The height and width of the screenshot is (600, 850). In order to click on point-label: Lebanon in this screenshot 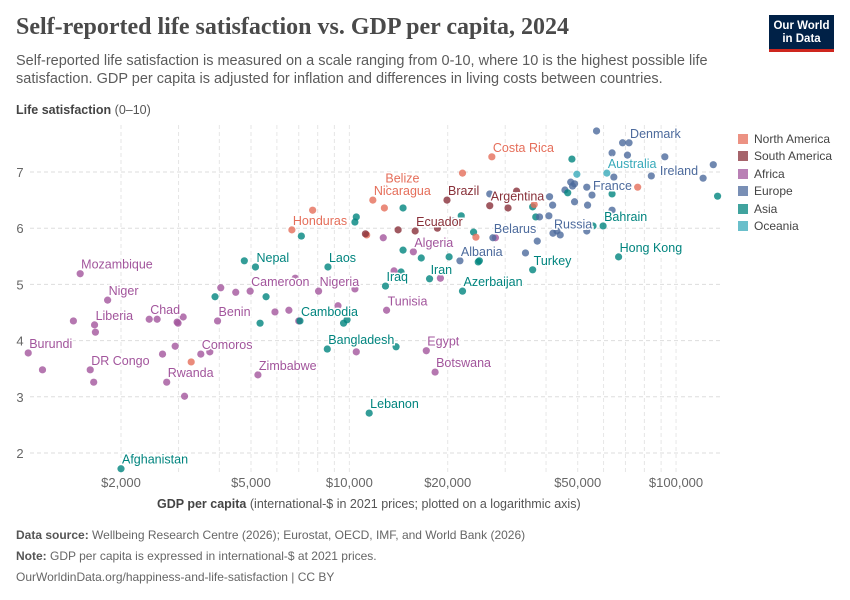, I will do `click(394, 404)`.